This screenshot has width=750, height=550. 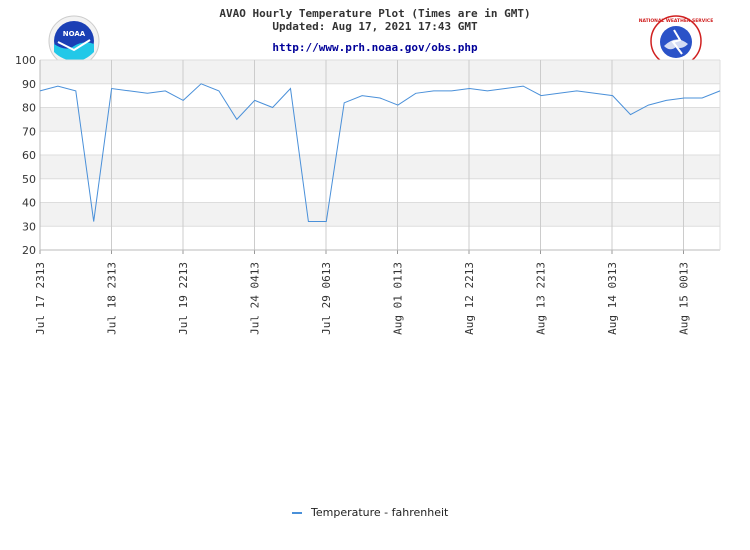 I want to click on noaa-logo: NOAA, so click(x=74, y=41).